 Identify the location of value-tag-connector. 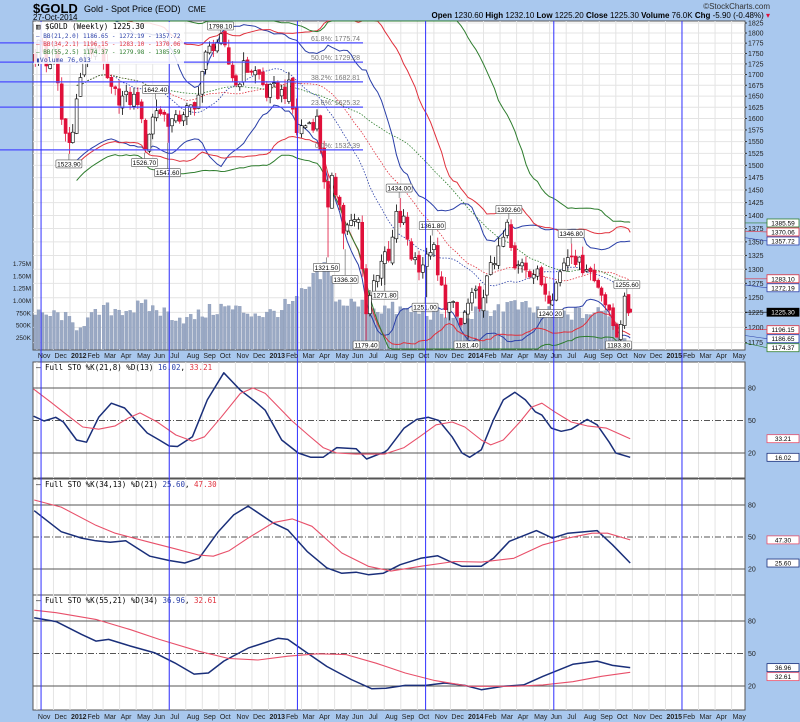
(756, 337).